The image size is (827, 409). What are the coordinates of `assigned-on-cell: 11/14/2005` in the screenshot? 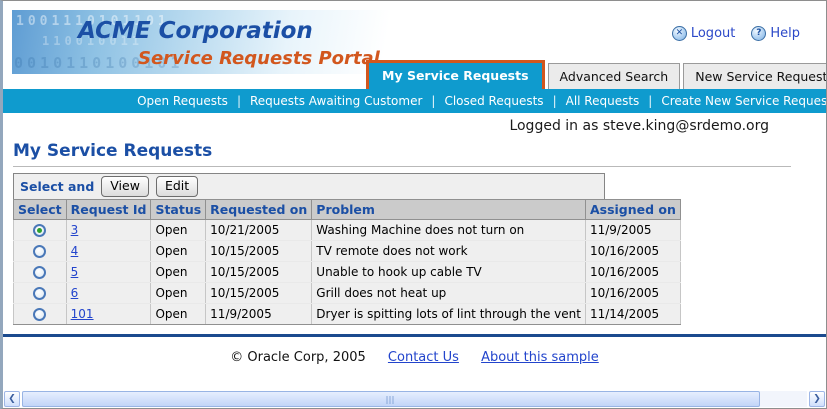 It's located at (632, 314).